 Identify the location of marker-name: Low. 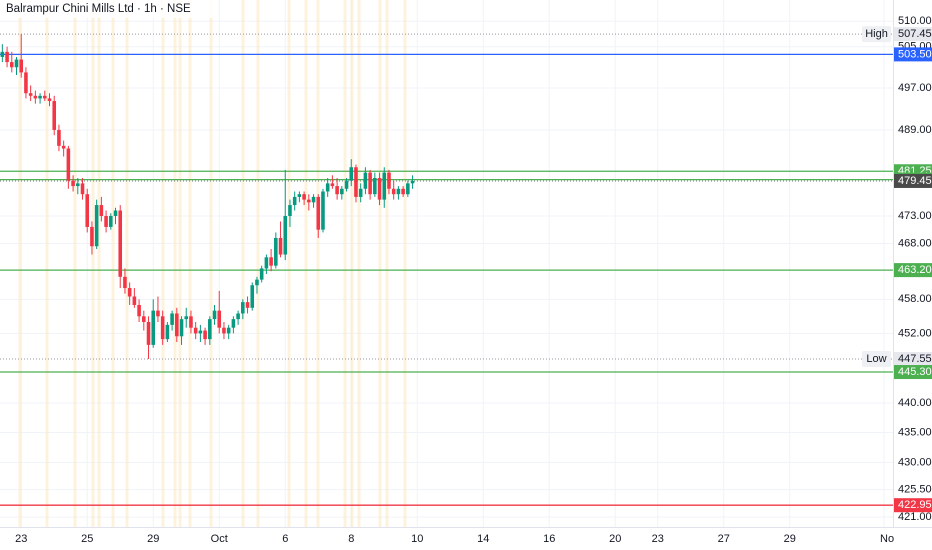
(876, 359).